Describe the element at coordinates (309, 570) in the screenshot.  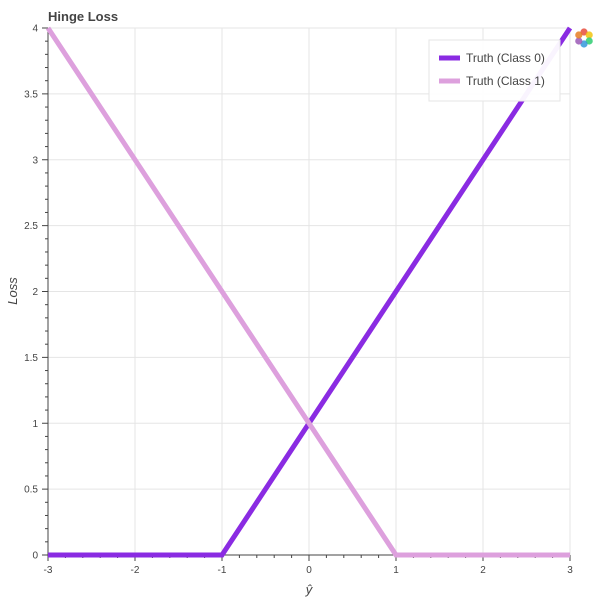
I see `x-tick-label: 0` at that location.